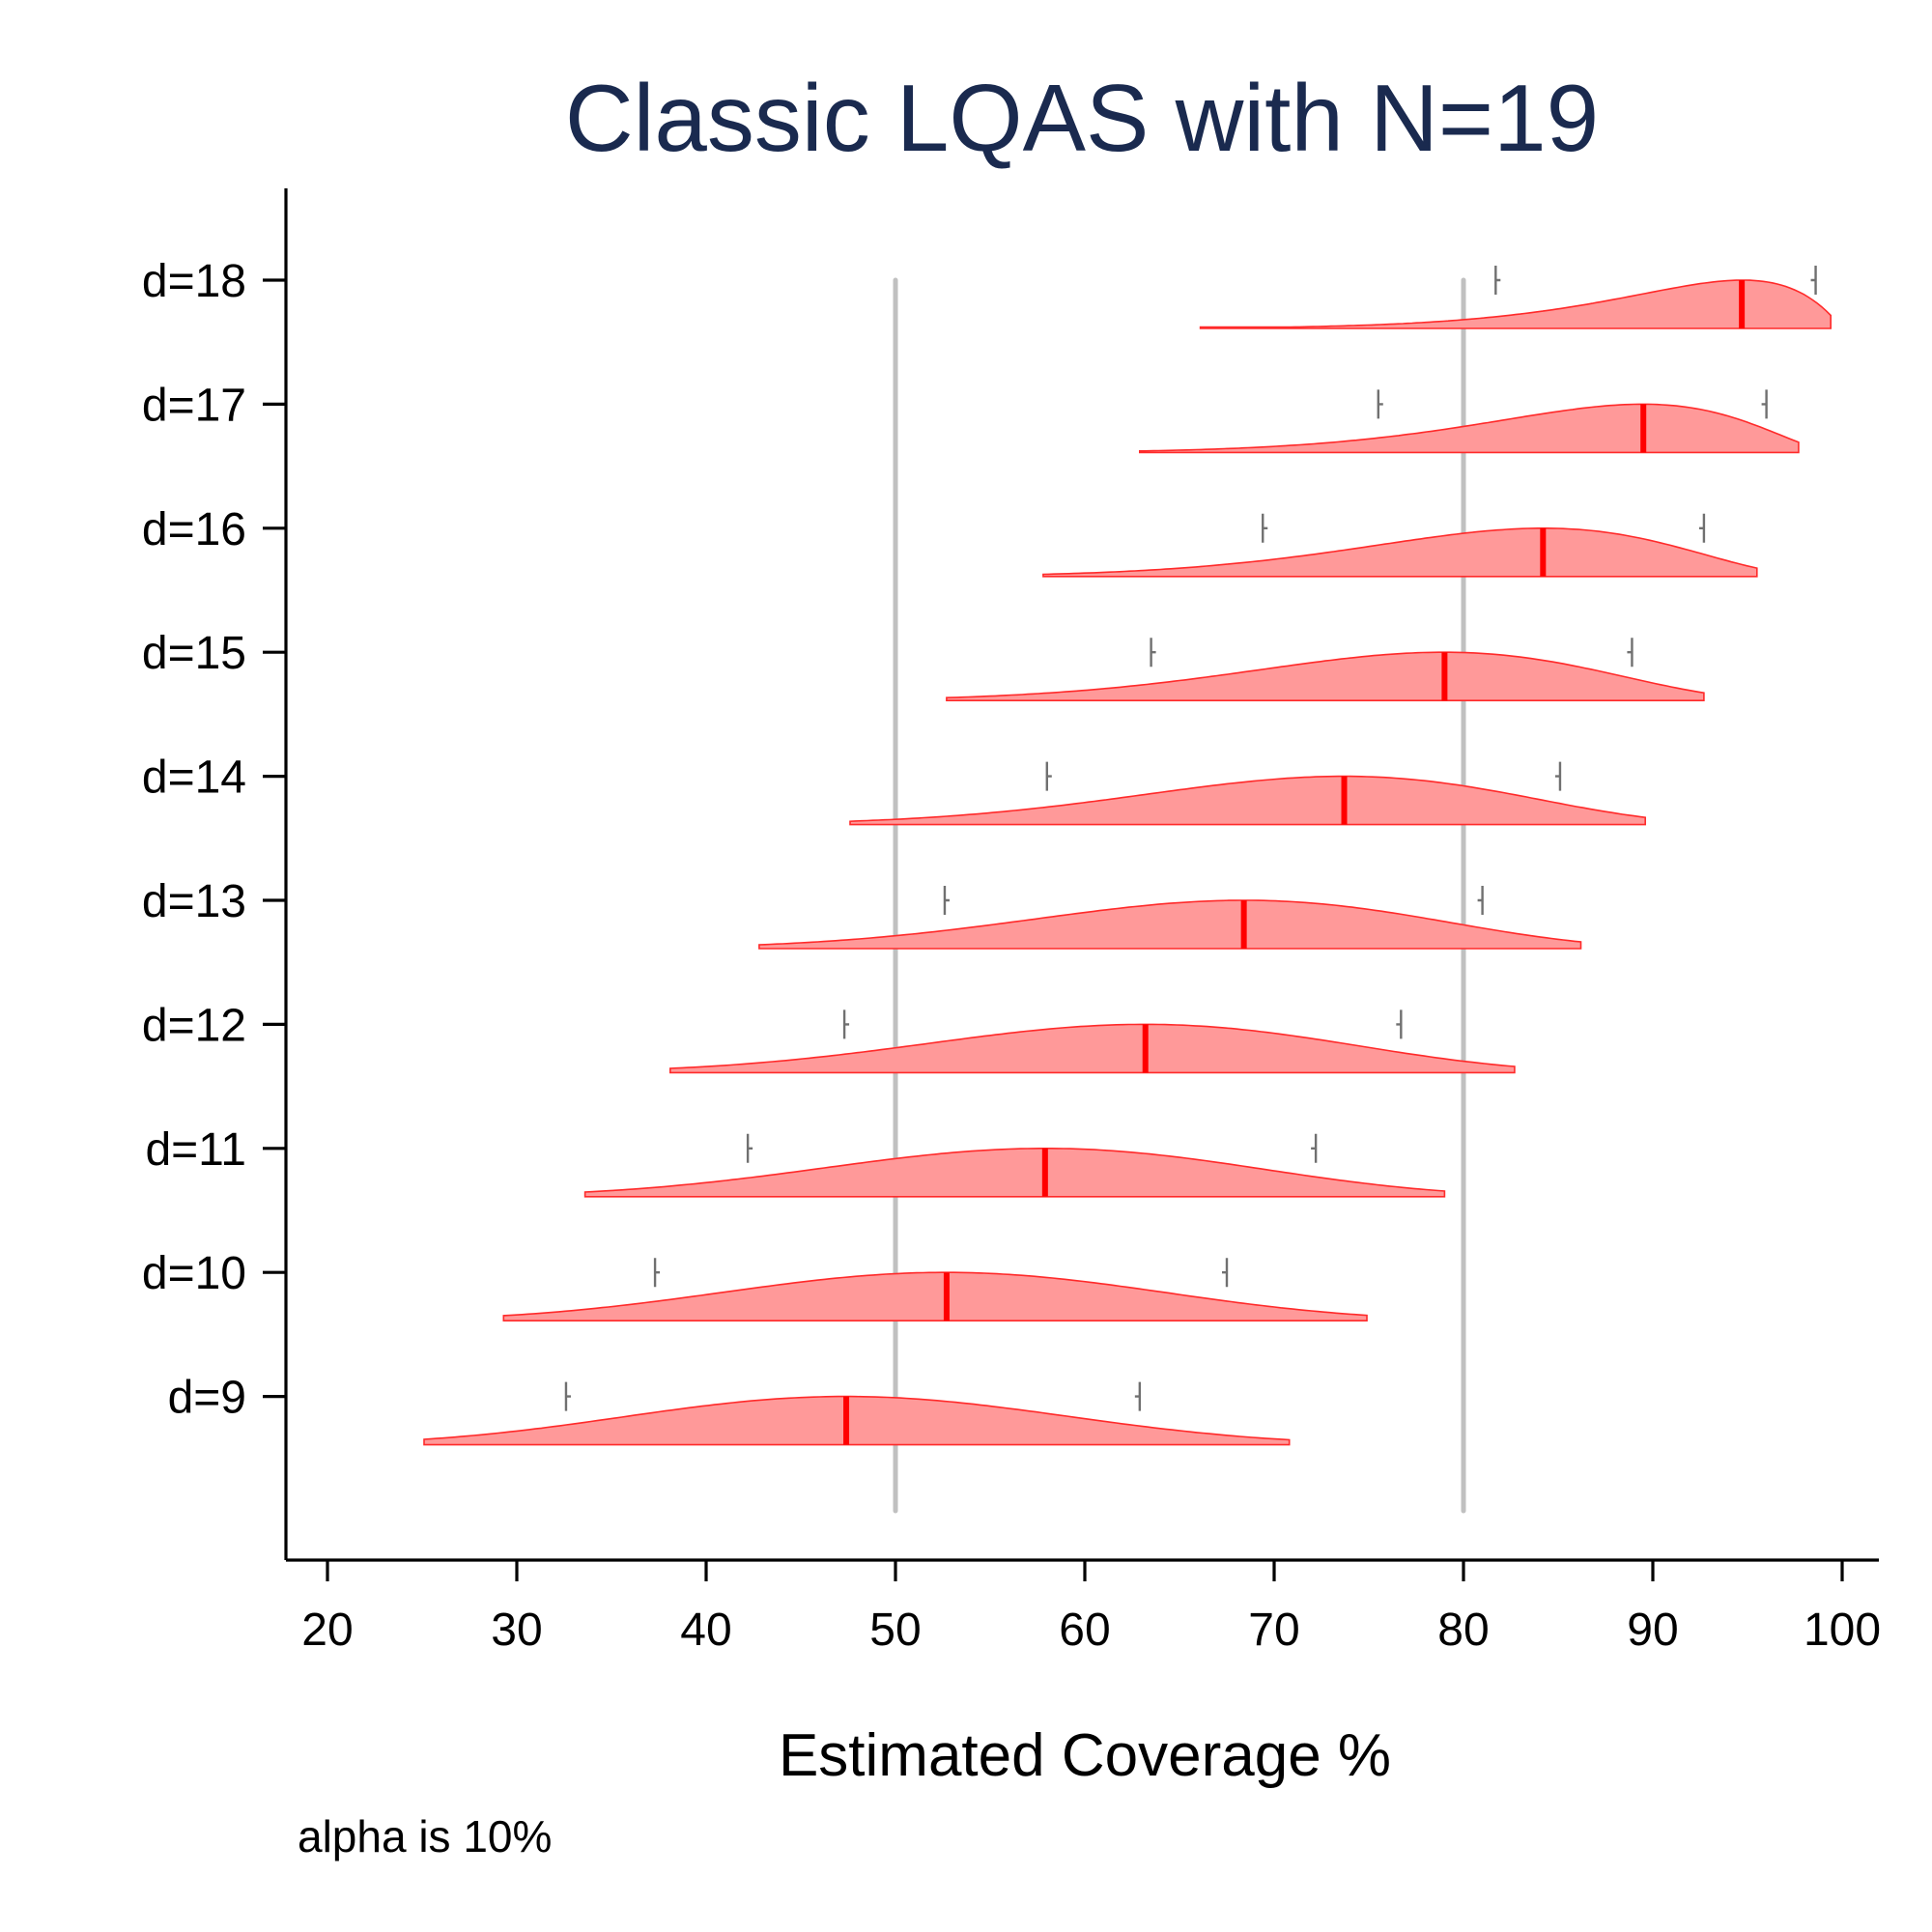 This screenshot has height=1932, width=1932. What do you see at coordinates (1463, 1630) in the screenshot?
I see `x-tick-label-80: 80` at bounding box center [1463, 1630].